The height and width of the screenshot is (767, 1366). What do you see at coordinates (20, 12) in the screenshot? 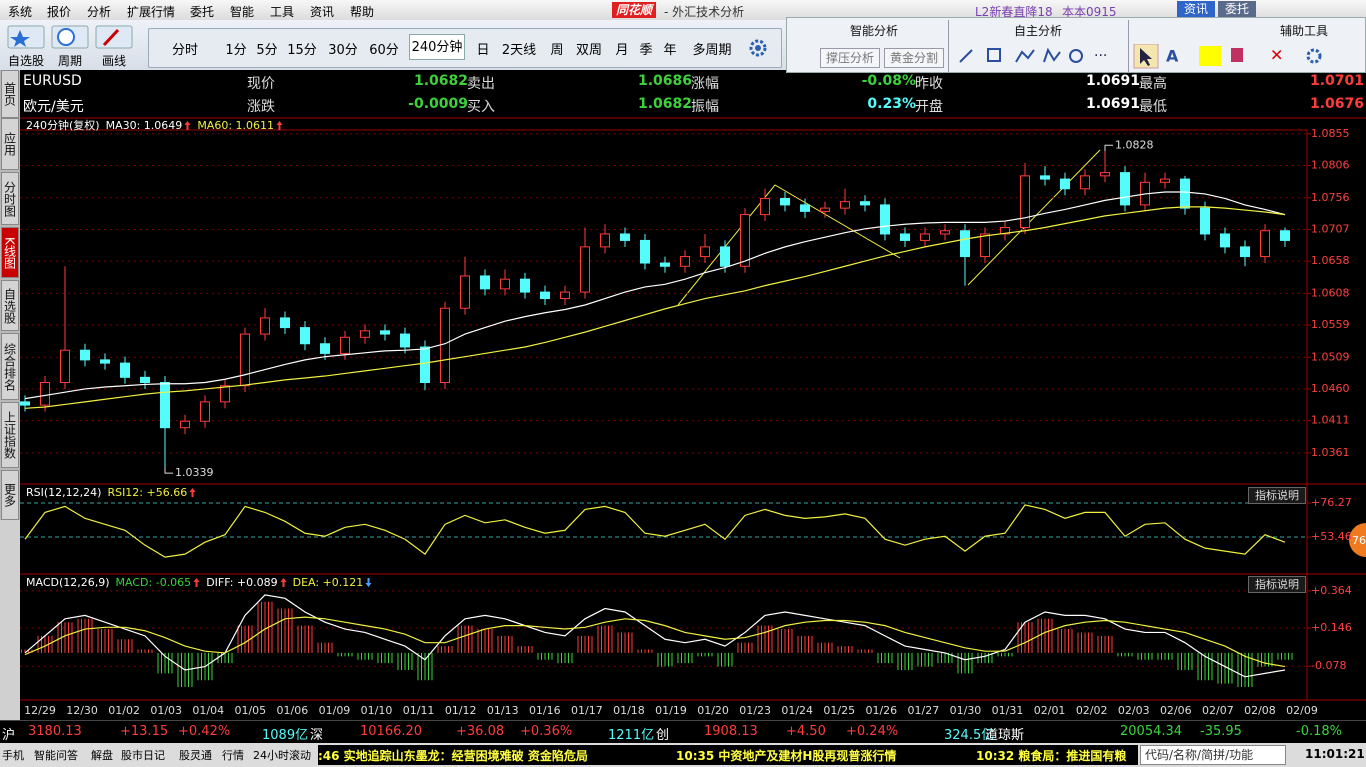
I see `menu-item: 系统` at bounding box center [20, 12].